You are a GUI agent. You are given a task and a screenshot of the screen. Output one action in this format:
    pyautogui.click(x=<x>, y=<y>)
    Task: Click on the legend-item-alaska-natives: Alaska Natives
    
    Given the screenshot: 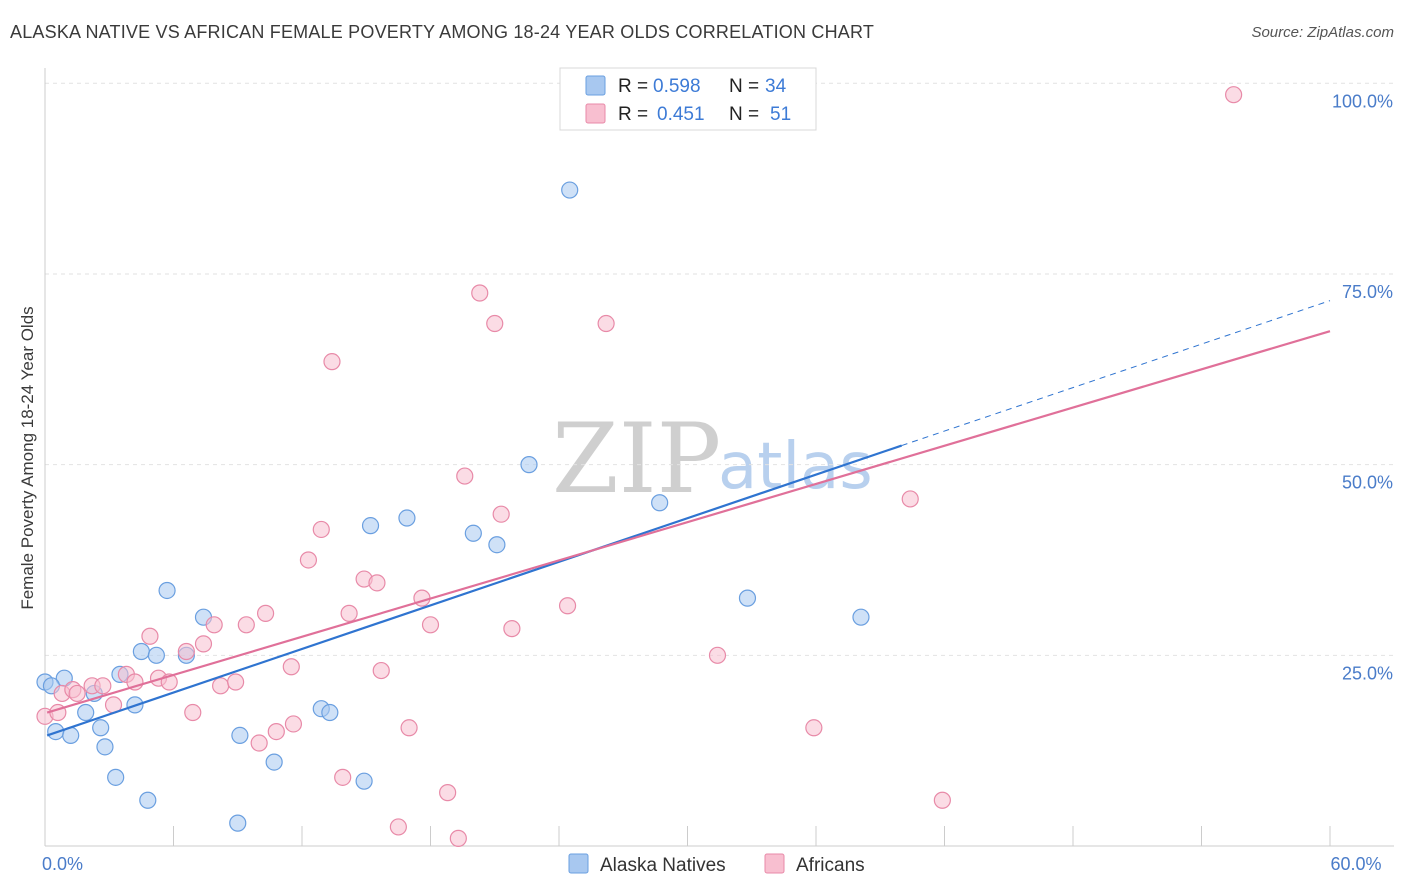 What is the action you would take?
    pyautogui.click(x=647, y=864)
    